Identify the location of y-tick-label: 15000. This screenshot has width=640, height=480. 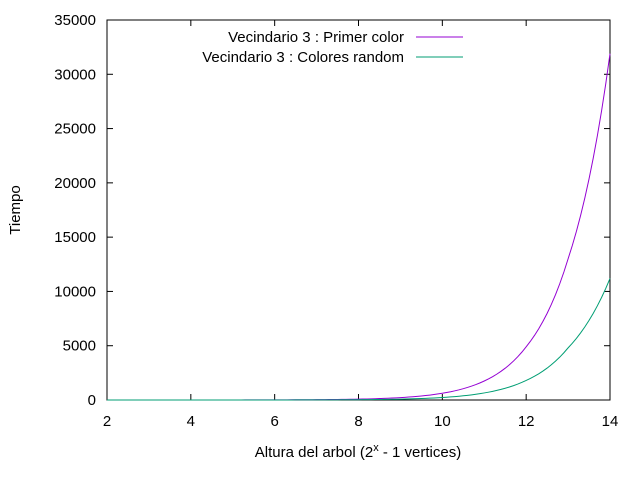
(75, 237).